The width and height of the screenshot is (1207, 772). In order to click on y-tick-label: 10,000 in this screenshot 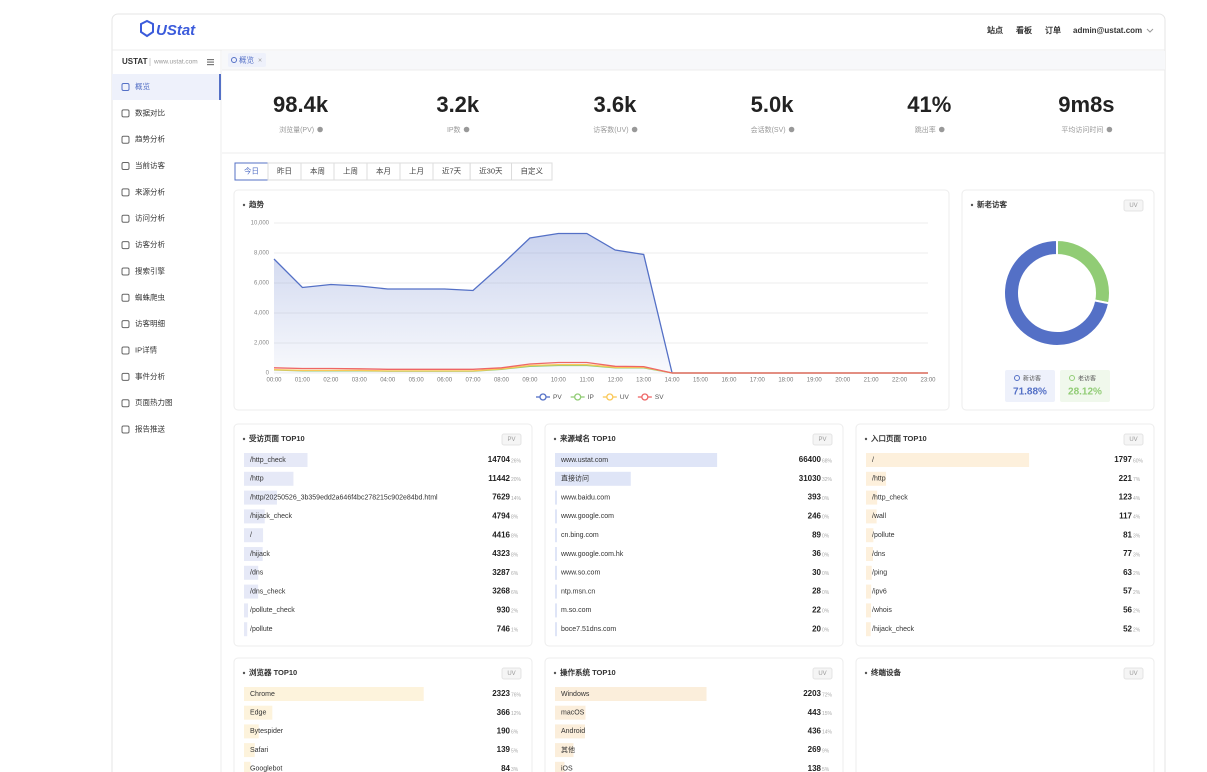, I will do `click(260, 224)`.